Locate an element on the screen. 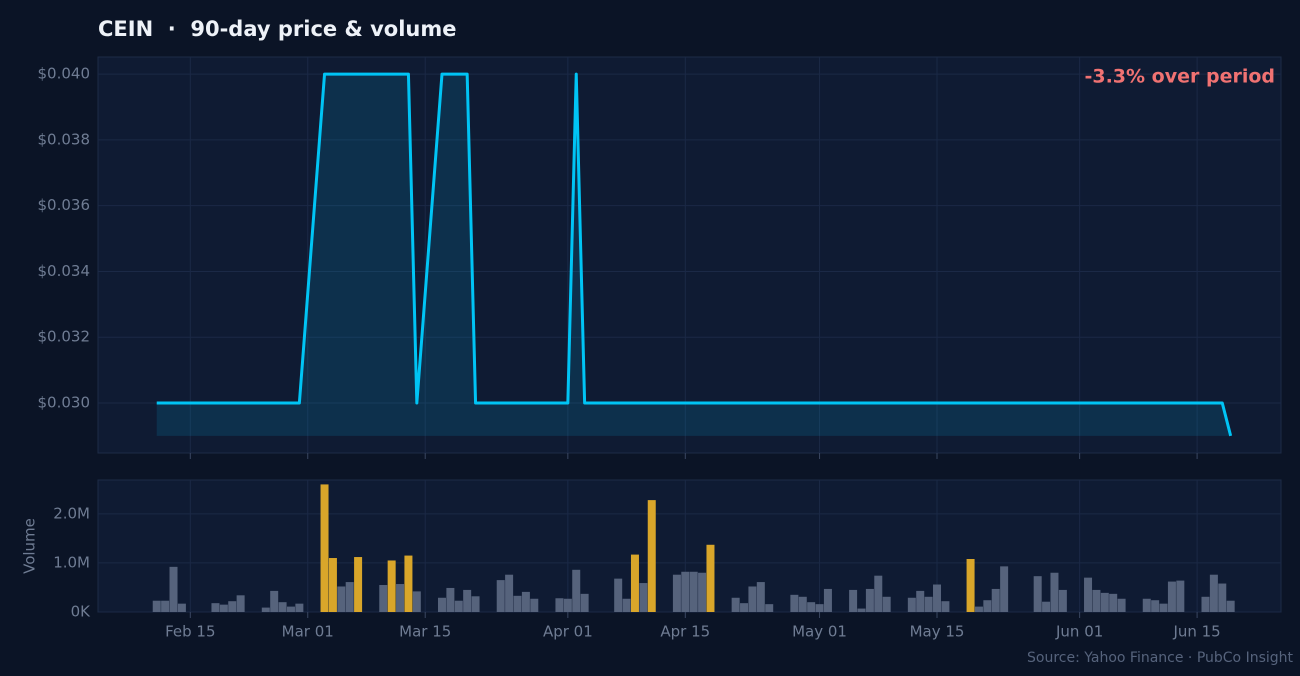  y-tick-label: $0.038 is located at coordinates (64, 139).